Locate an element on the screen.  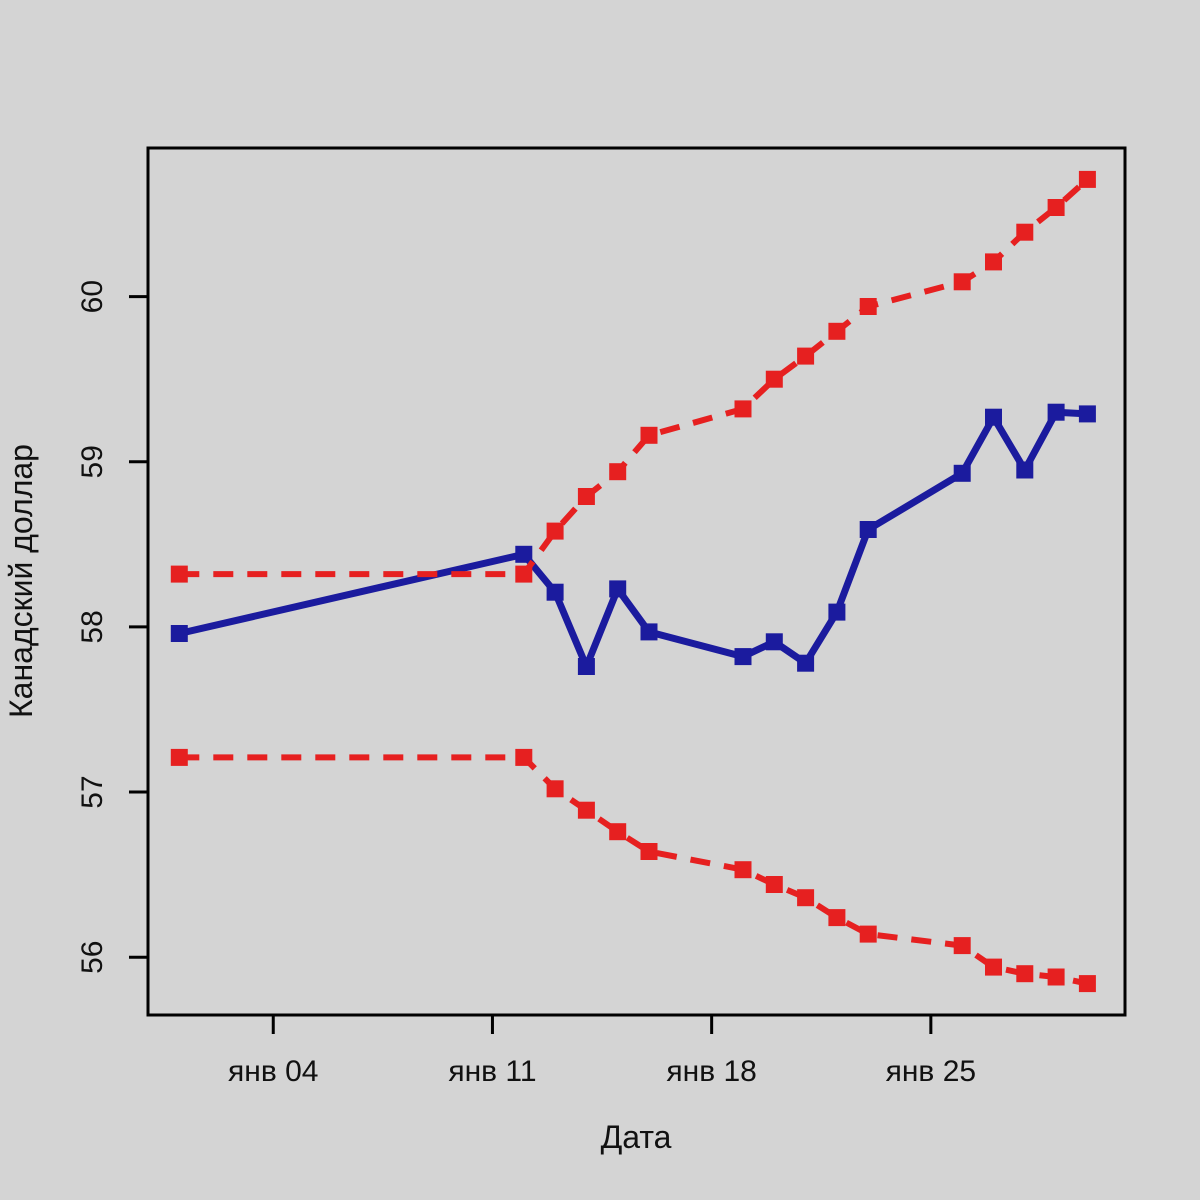
x-axis-label: Дата is located at coordinates (636, 1137).